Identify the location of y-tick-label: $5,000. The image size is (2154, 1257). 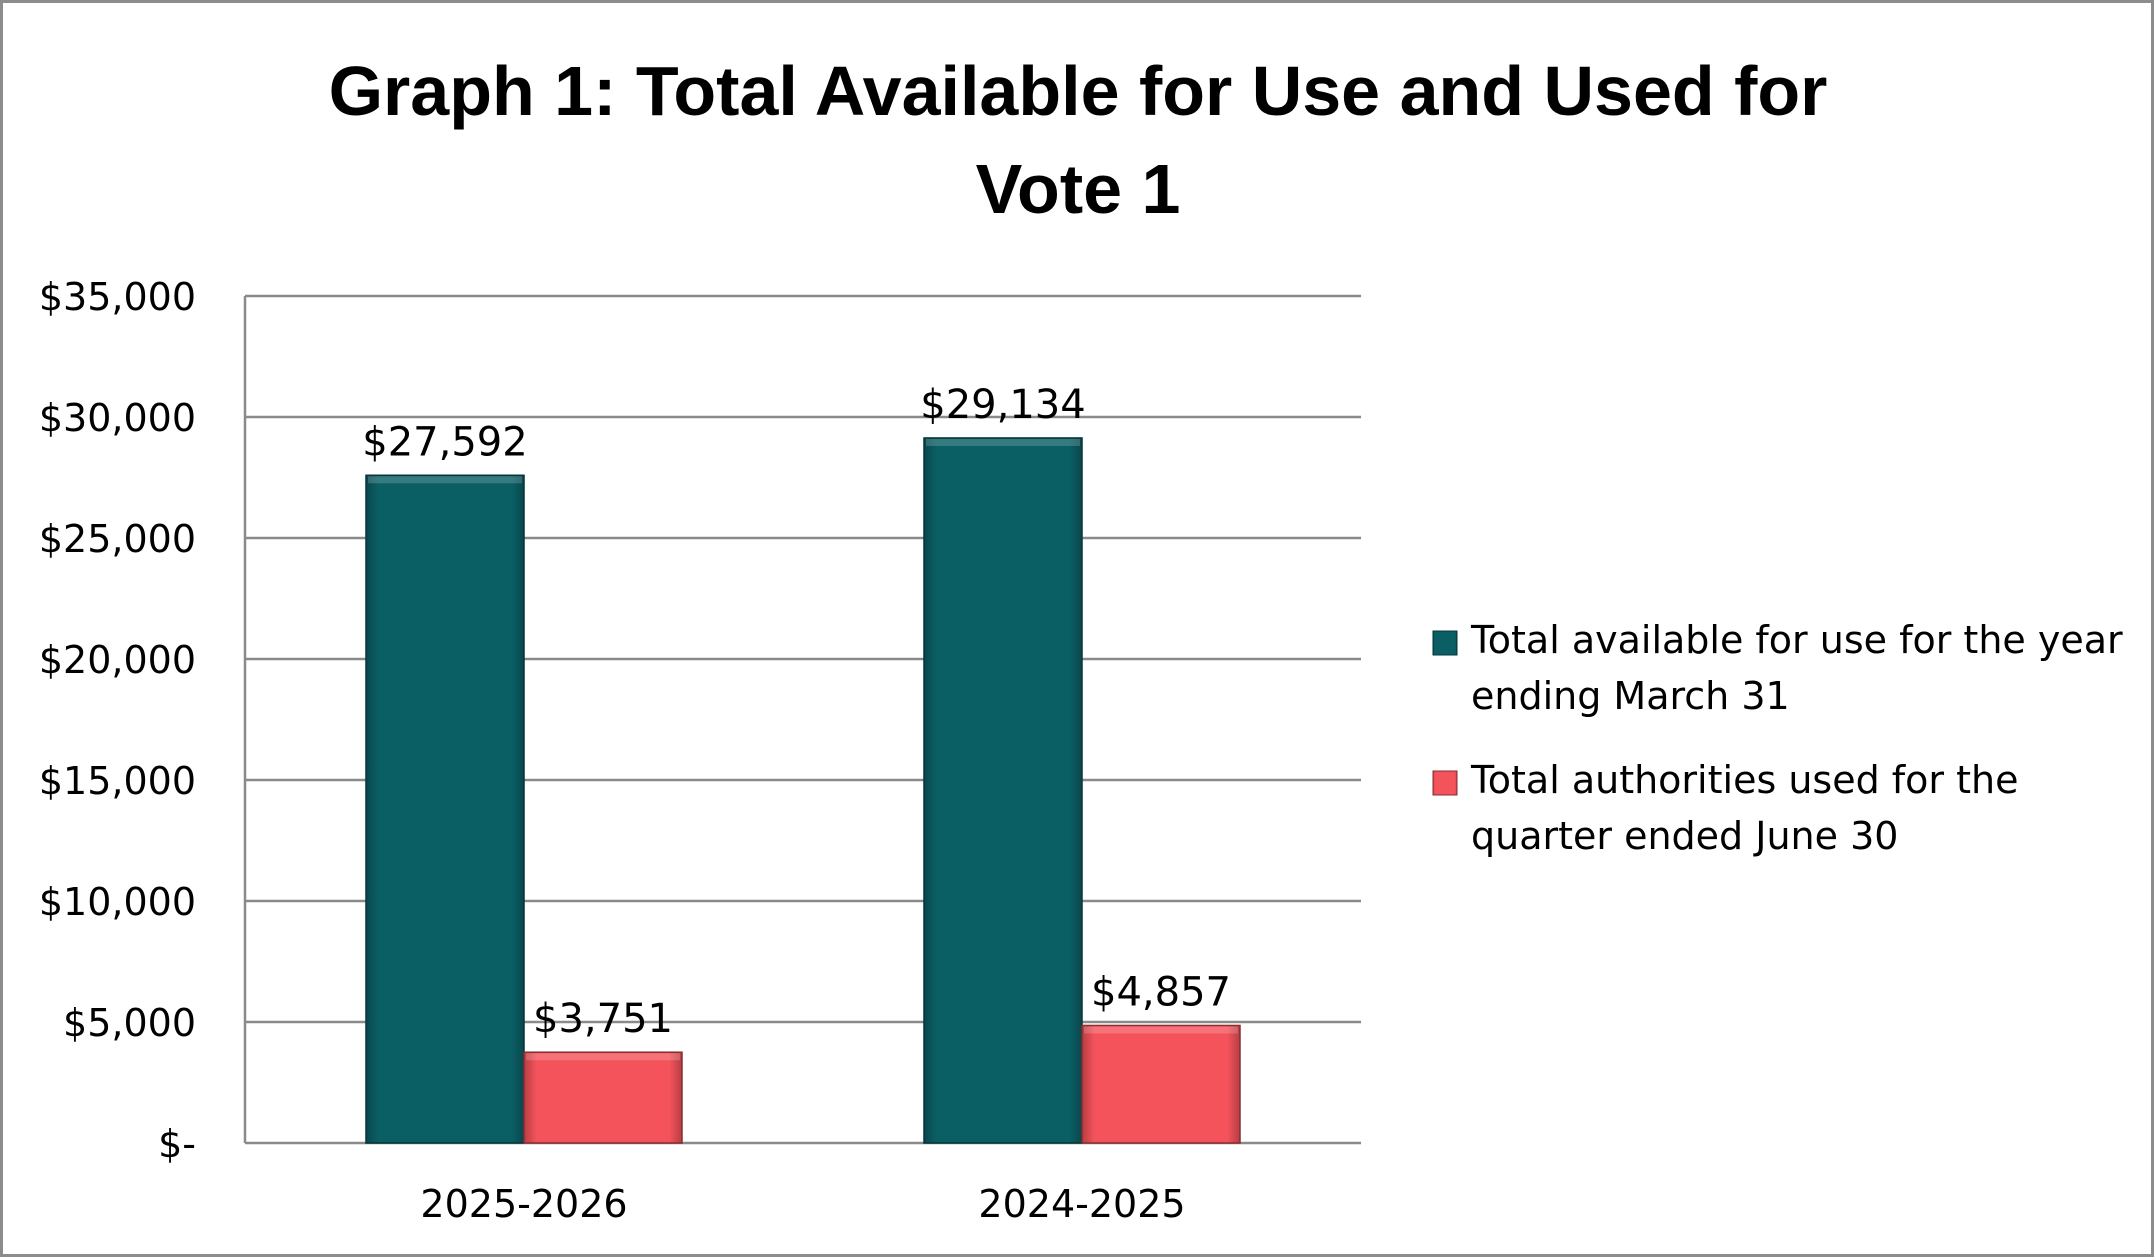
(129, 1023).